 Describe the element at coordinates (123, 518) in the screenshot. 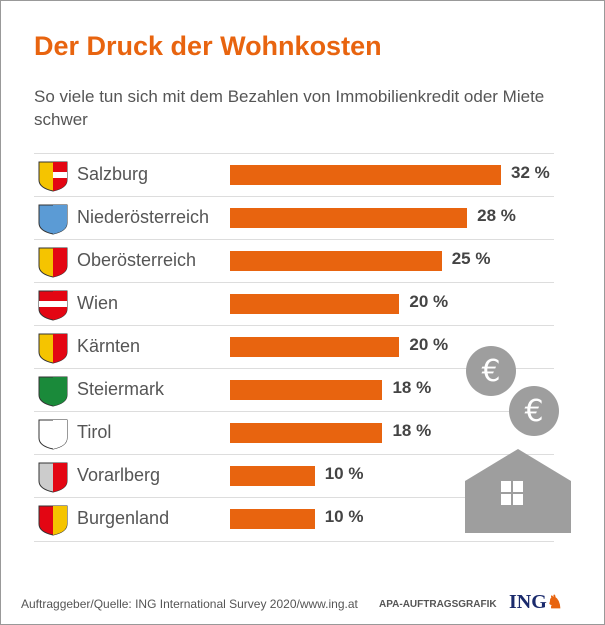

I see `category-label: Burgenland` at that location.